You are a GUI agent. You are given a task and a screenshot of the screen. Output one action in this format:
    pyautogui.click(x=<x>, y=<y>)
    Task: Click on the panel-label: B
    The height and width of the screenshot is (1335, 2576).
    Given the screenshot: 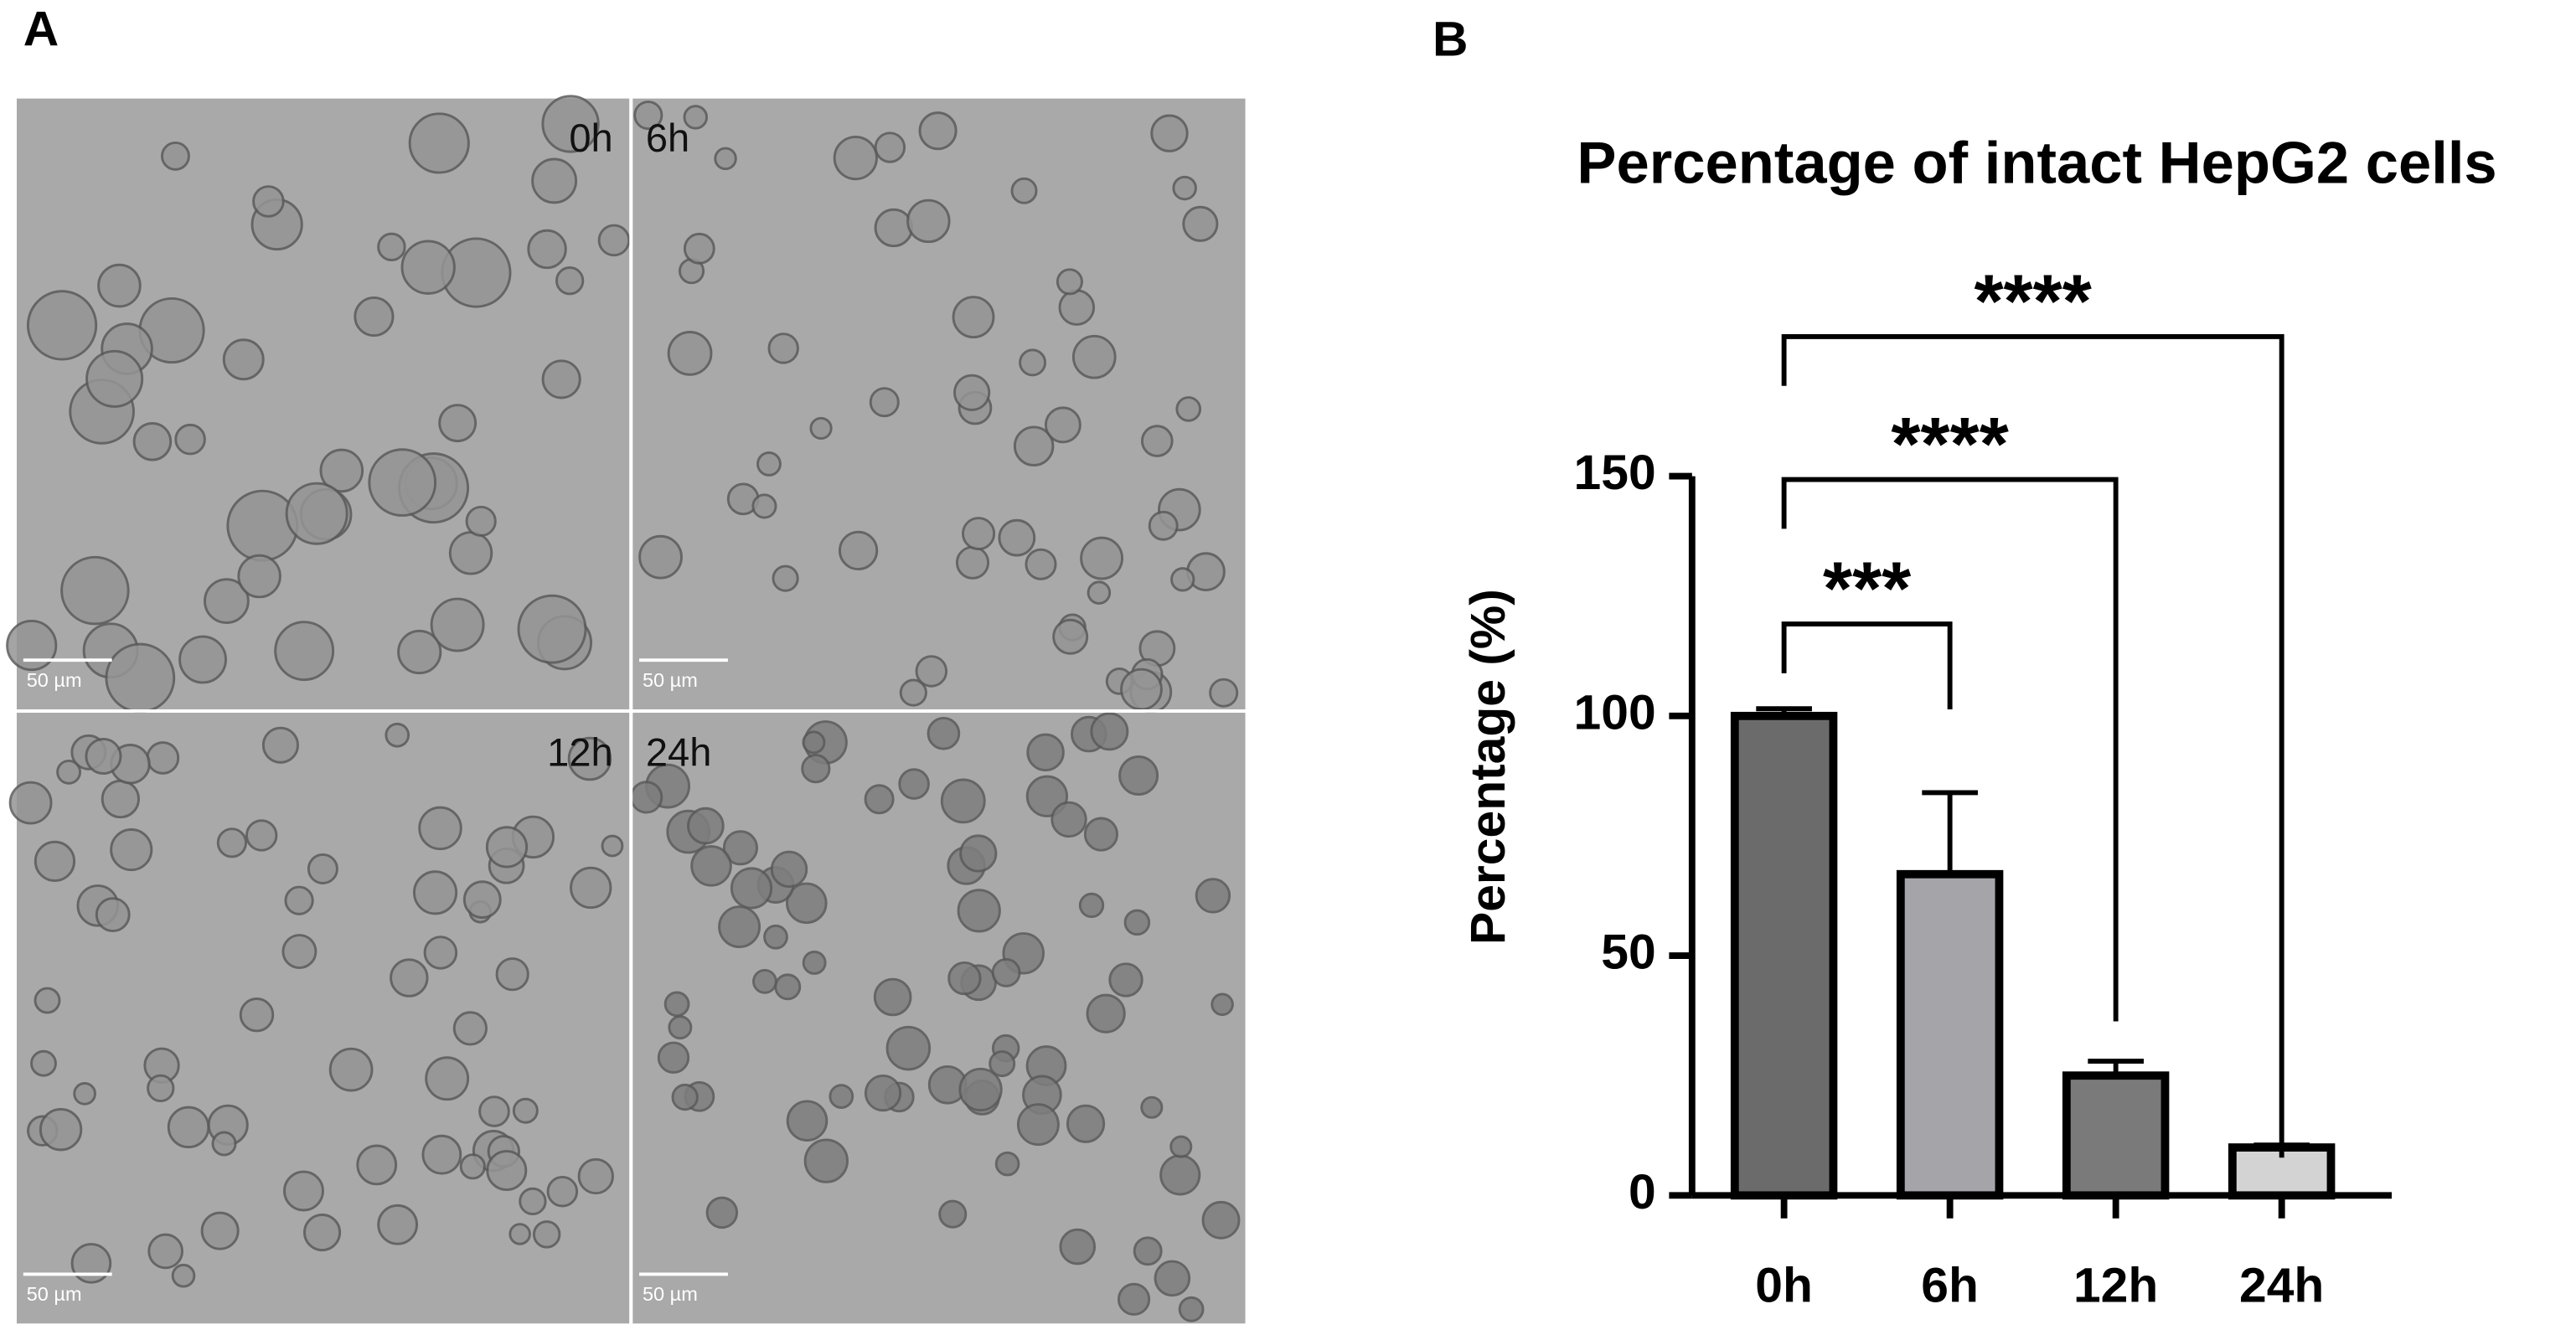 What is the action you would take?
    pyautogui.click(x=1450, y=40)
    